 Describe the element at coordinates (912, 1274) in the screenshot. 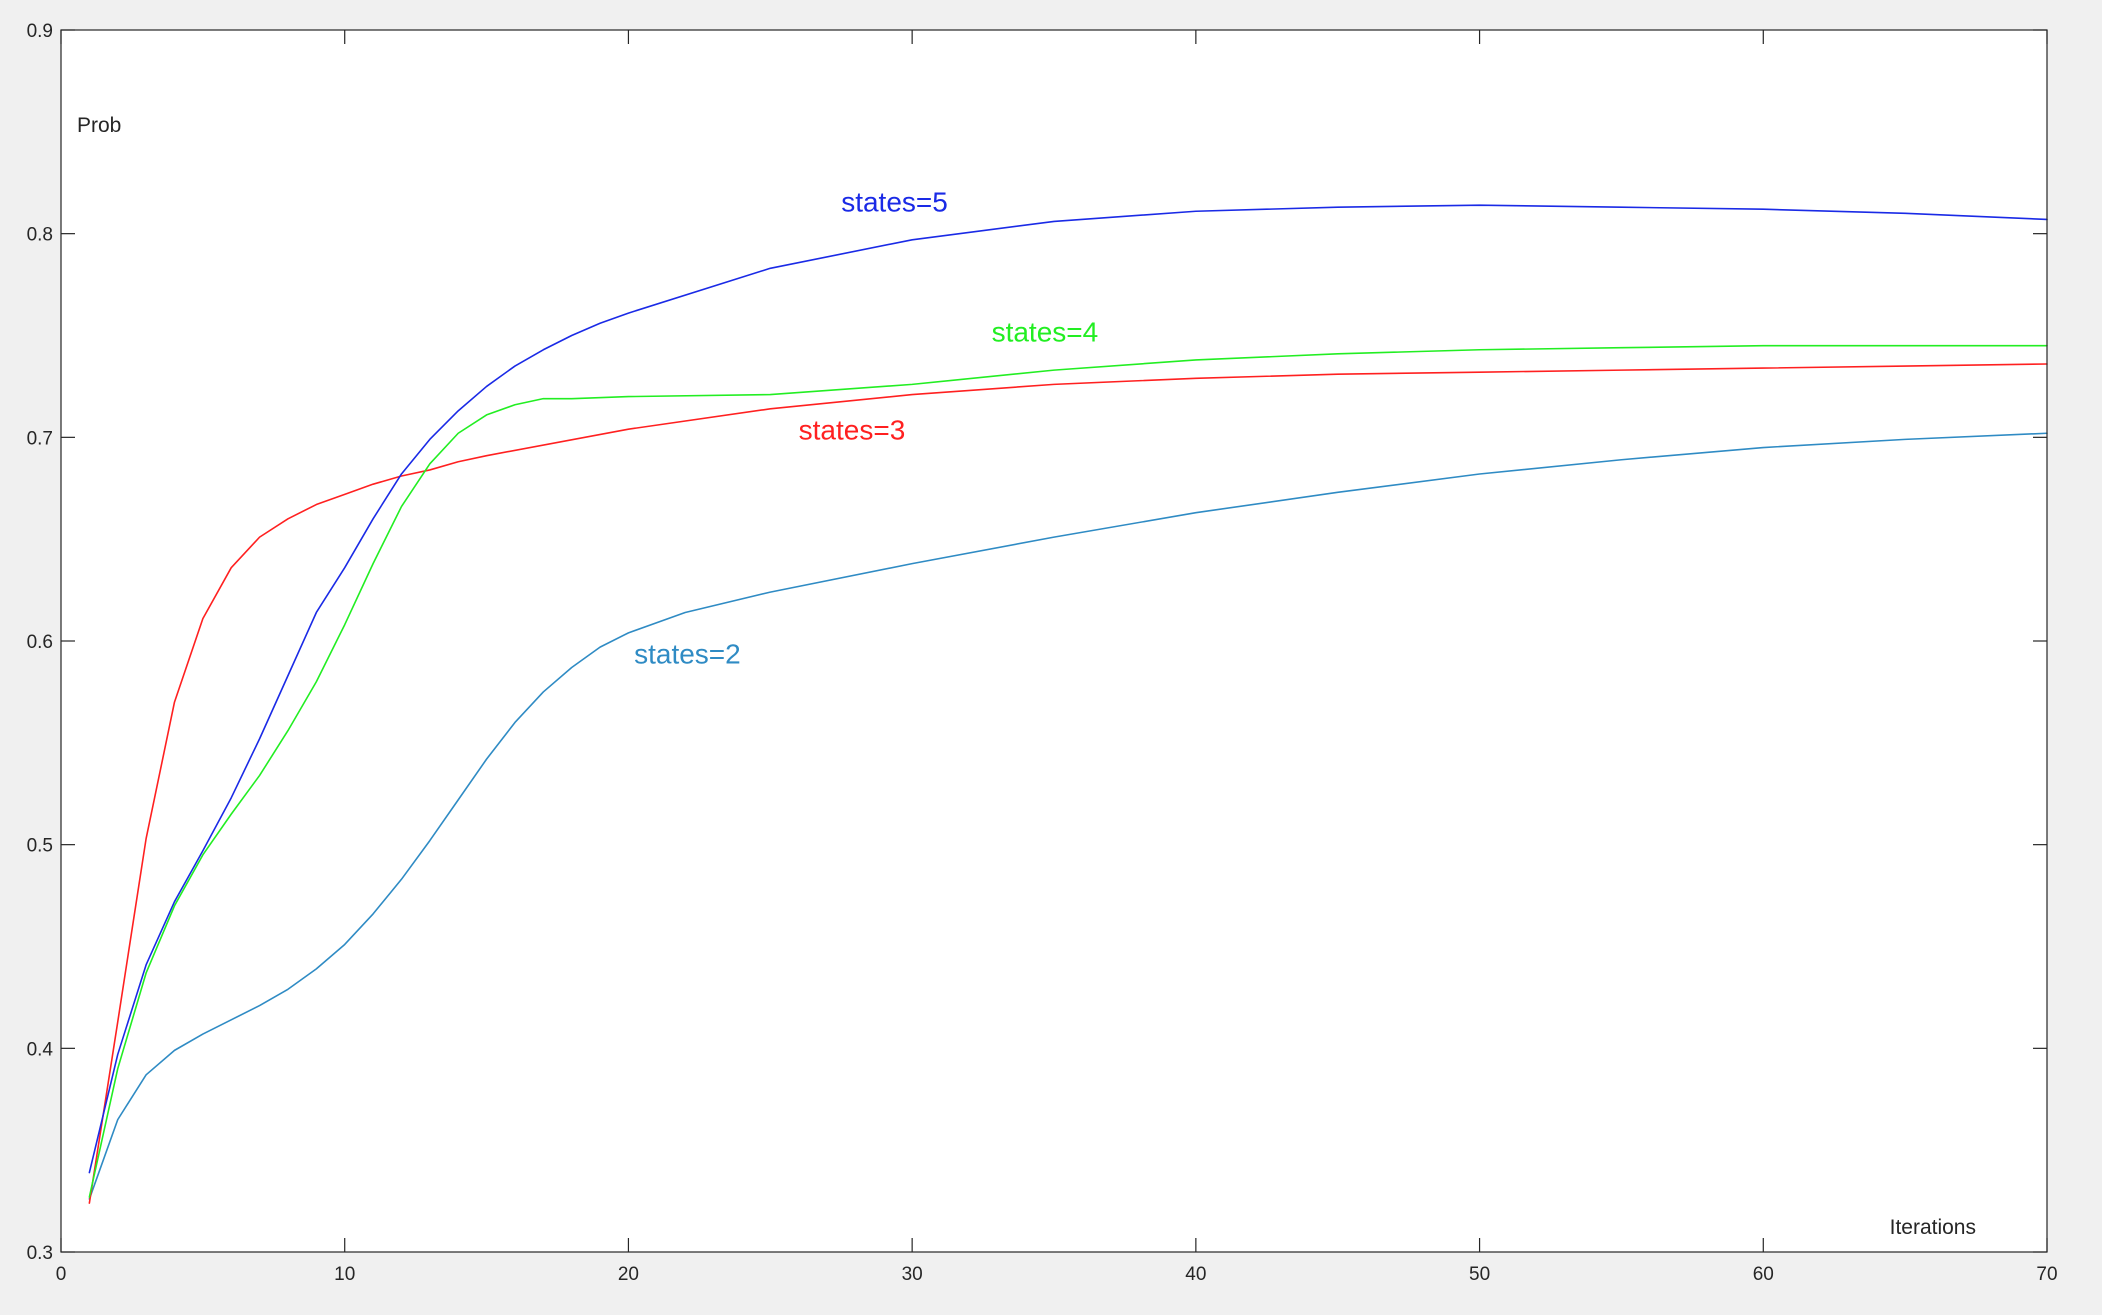

I see `x-tick-label: 30` at that location.